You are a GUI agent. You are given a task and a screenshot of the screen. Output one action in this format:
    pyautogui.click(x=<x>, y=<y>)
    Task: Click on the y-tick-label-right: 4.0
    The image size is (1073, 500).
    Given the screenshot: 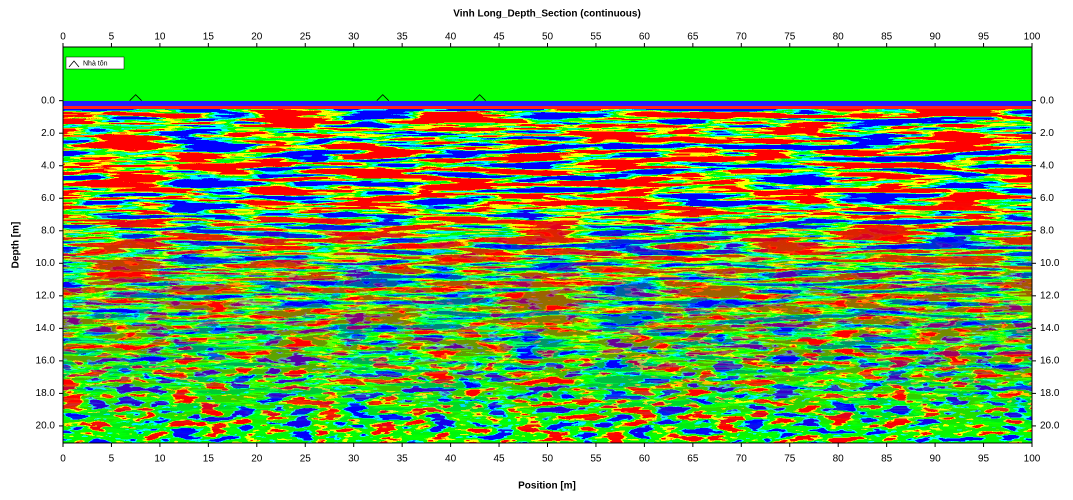 What is the action you would take?
    pyautogui.click(x=1047, y=165)
    